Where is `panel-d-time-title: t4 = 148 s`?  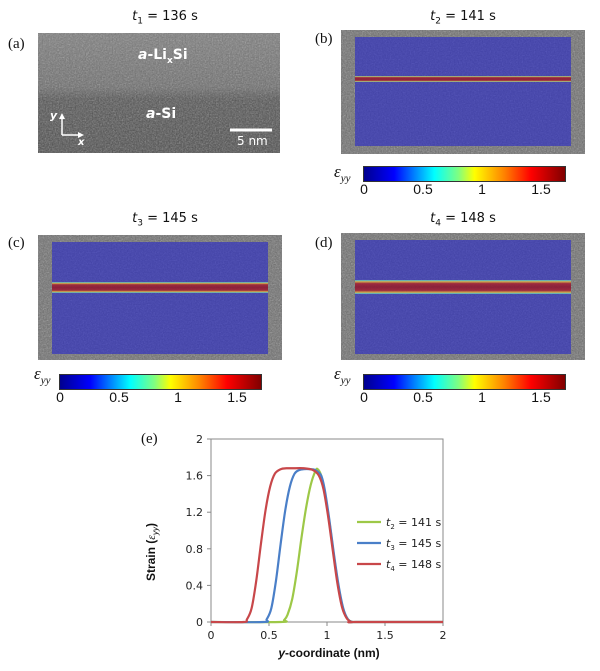 panel-d-time-title: t4 = 148 s is located at coordinates (463, 220).